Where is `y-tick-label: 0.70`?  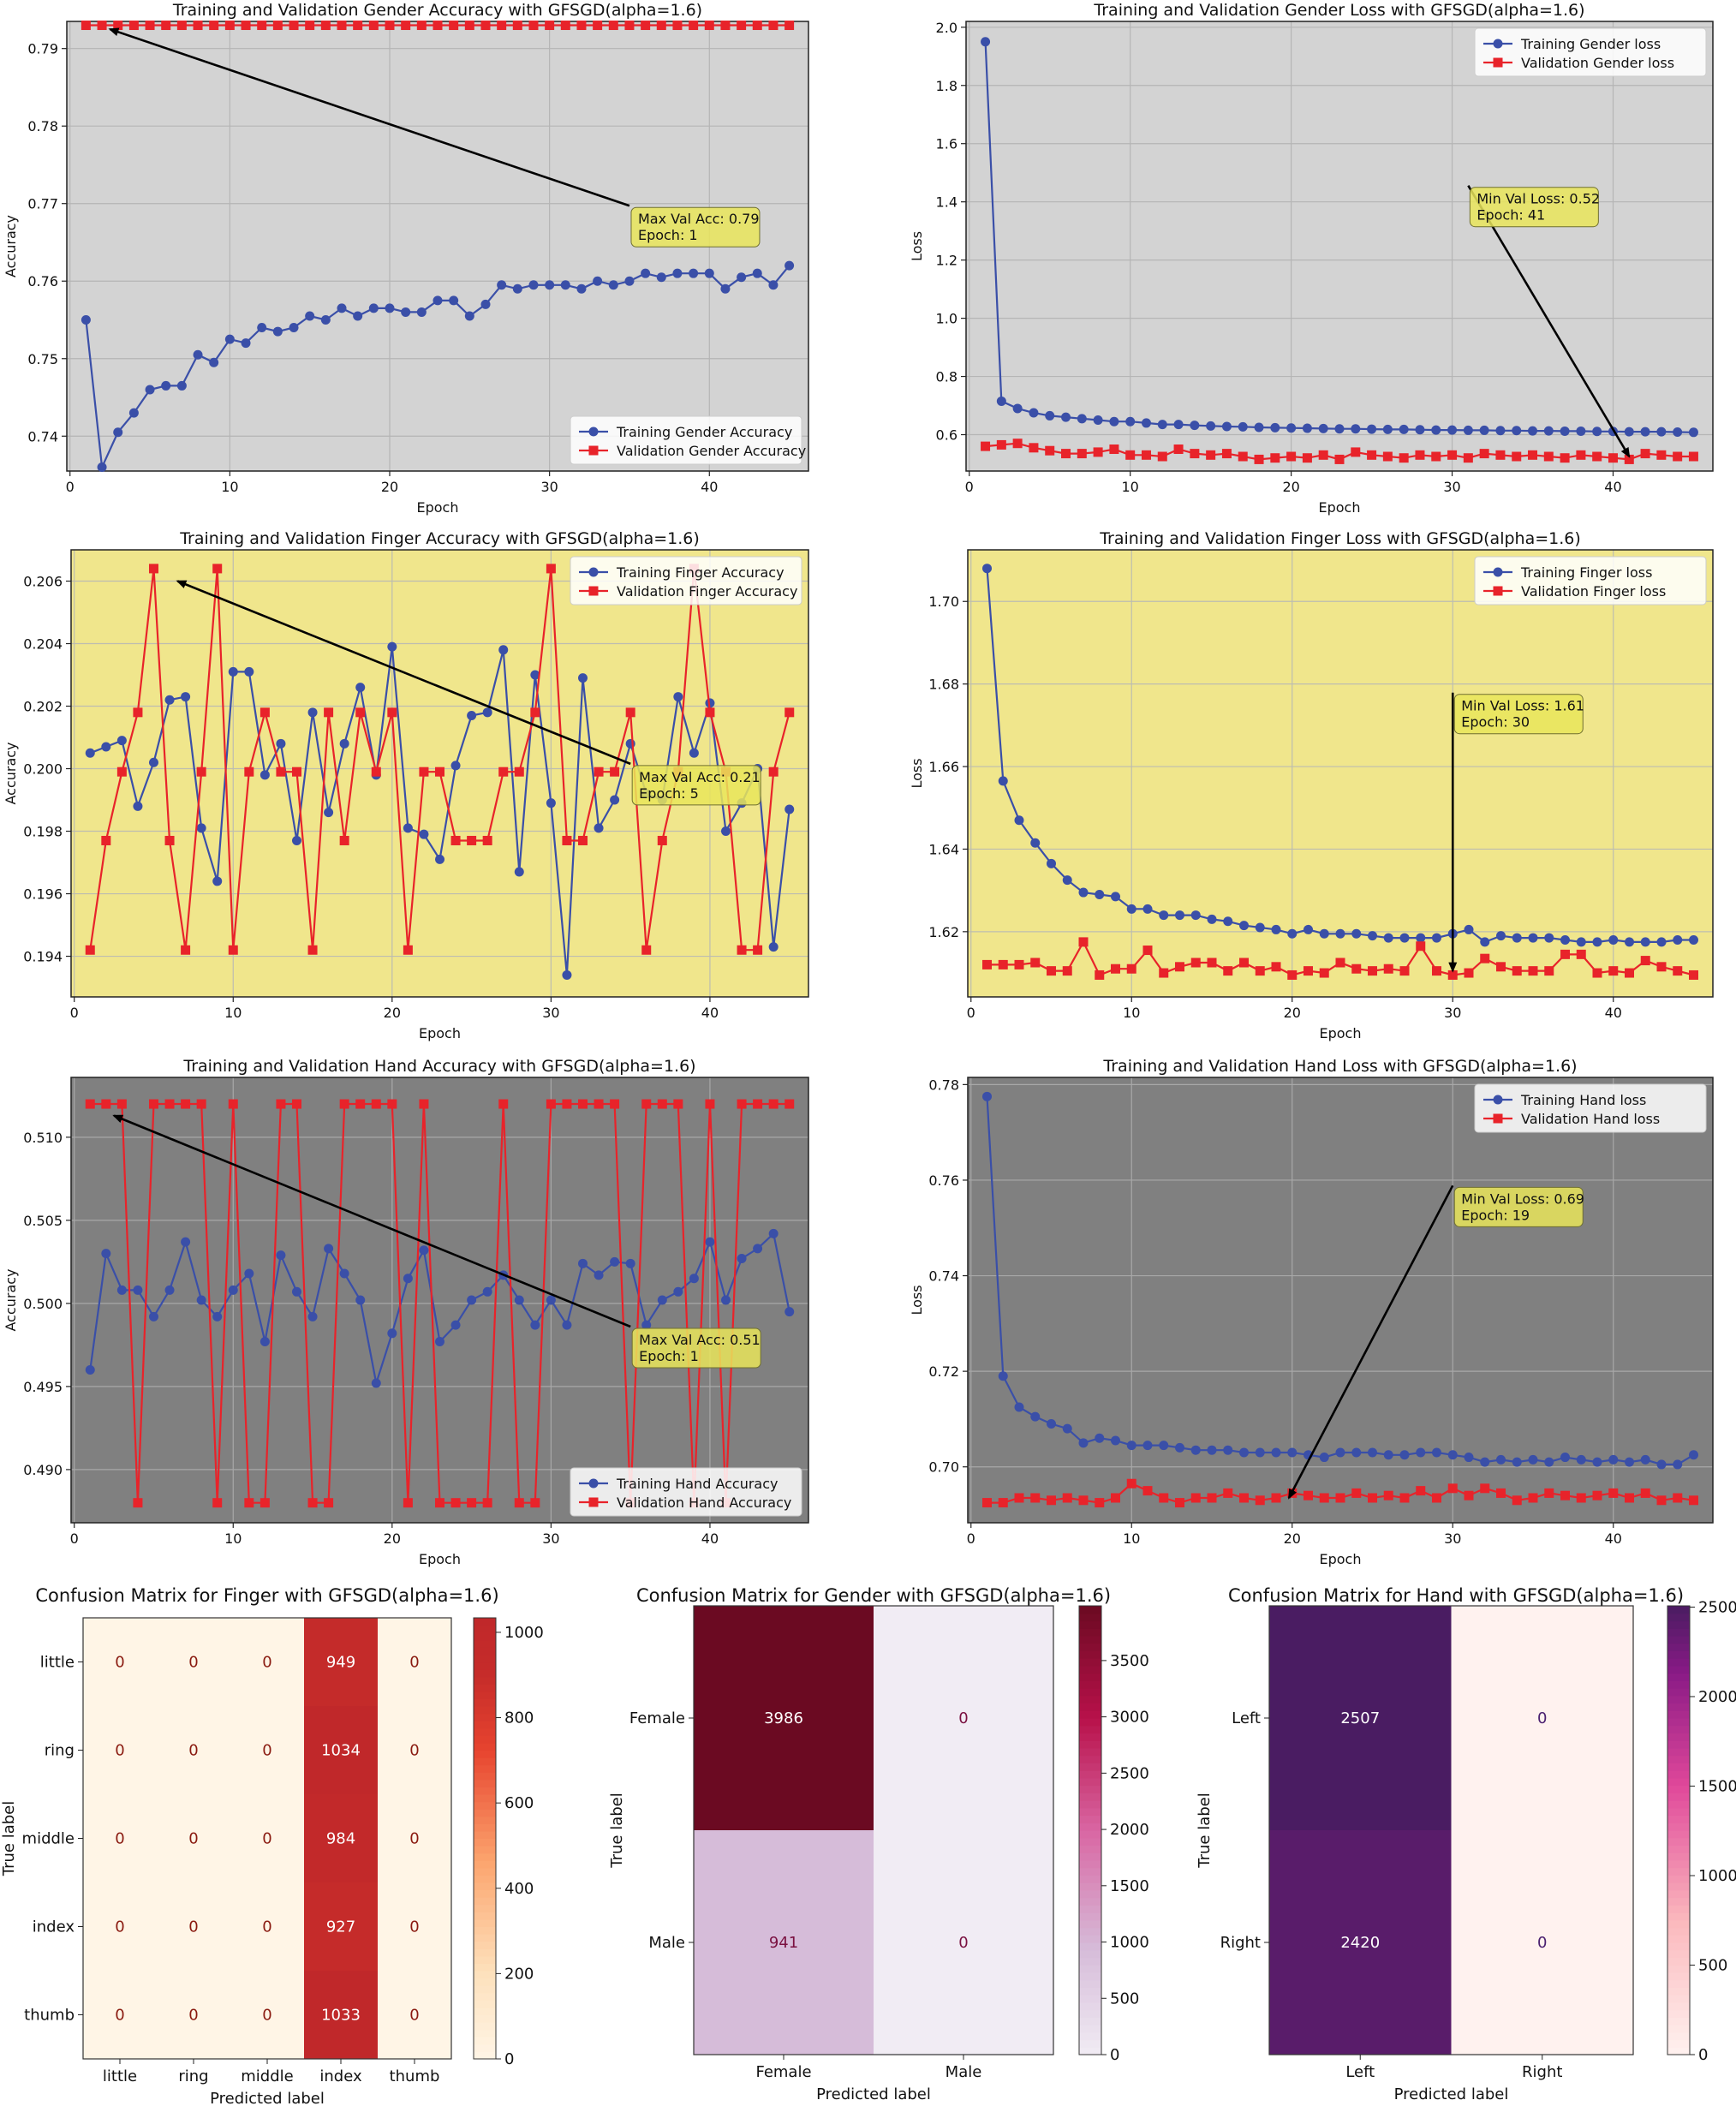
y-tick-label: 0.70 is located at coordinates (943, 1467).